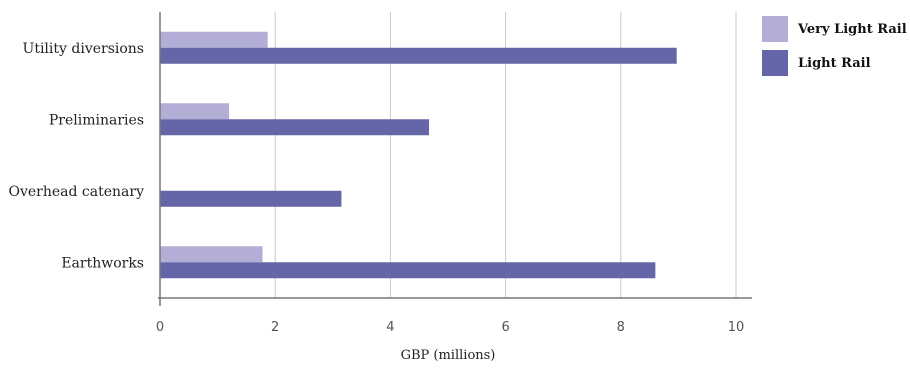 The width and height of the screenshot is (910, 368). What do you see at coordinates (214, 39) in the screenshot?
I see `bar-very-light-rail-utility-diversions` at bounding box center [214, 39].